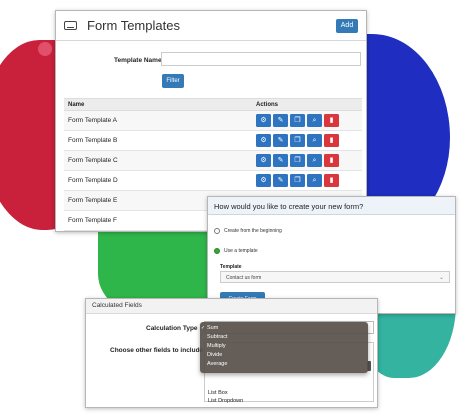 This screenshot has width=474, height=418. I want to click on template-name-input, so click(261, 59).